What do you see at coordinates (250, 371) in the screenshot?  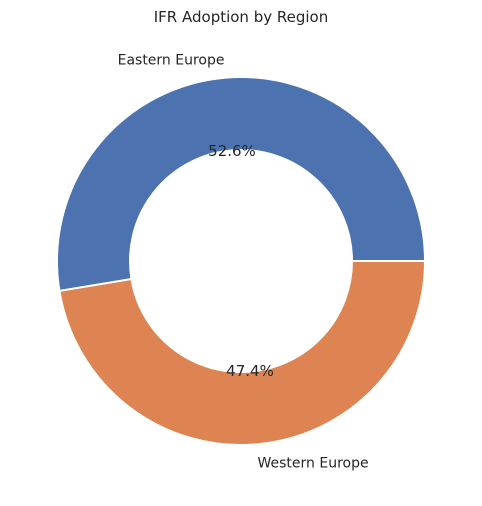 I see `slice-percent-label: 47.4%` at bounding box center [250, 371].